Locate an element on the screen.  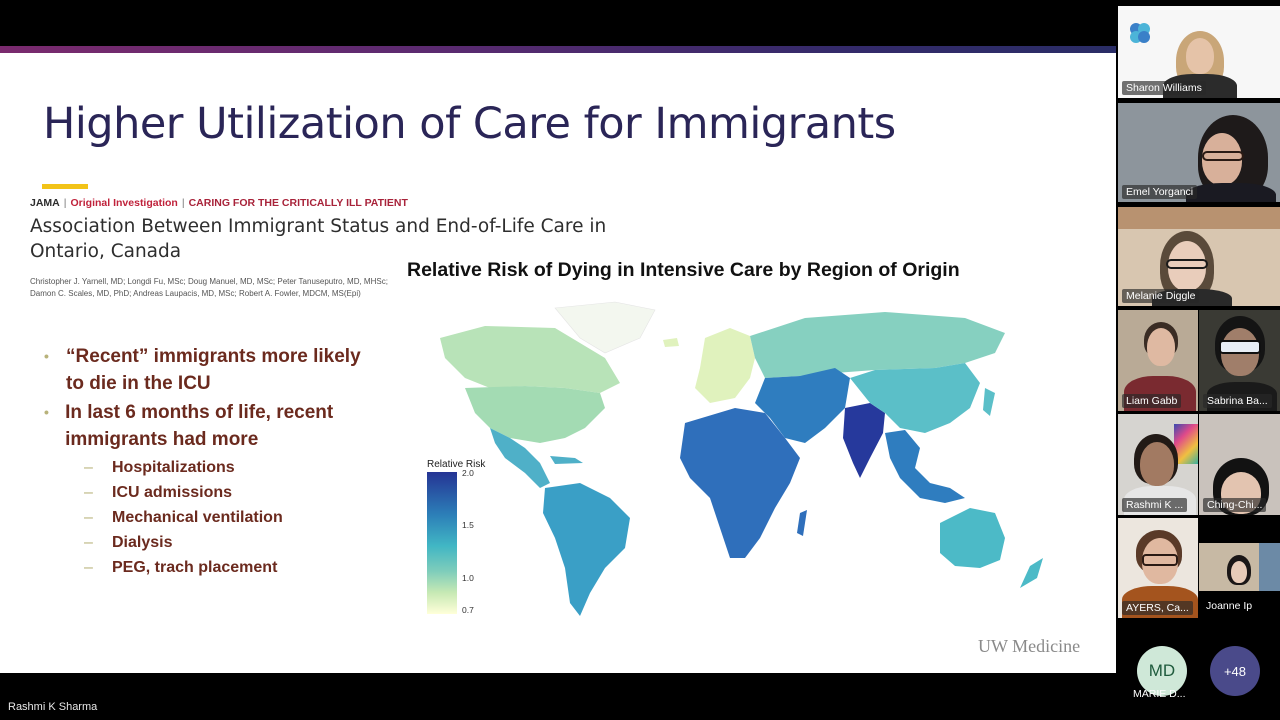
region-usa is located at coordinates (535, 414).